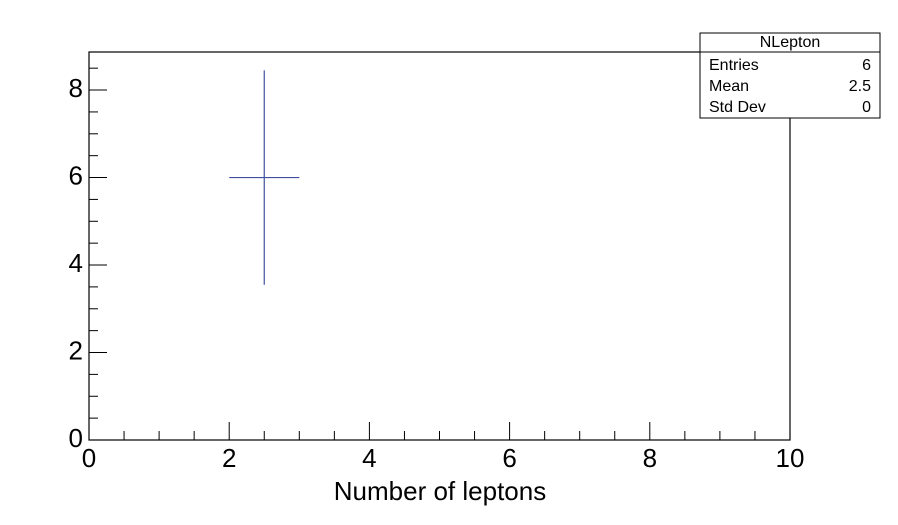  Describe the element at coordinates (89, 458) in the screenshot. I see `x-tick-label: 0` at that location.